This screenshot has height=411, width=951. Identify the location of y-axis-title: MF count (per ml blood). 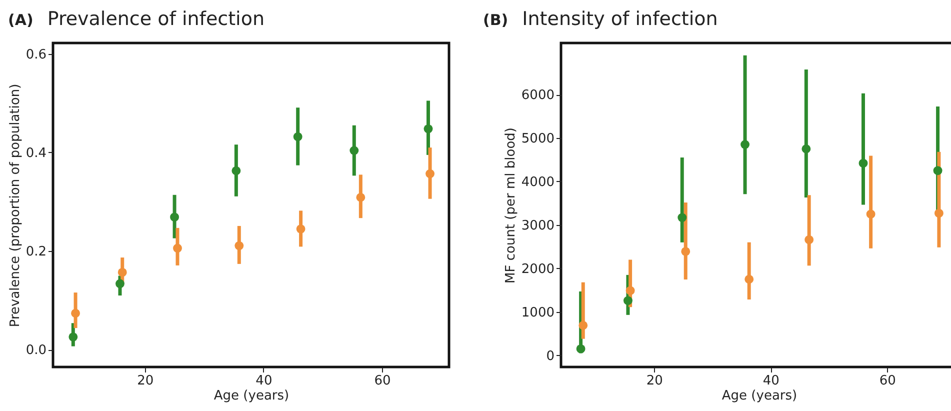
(510, 206).